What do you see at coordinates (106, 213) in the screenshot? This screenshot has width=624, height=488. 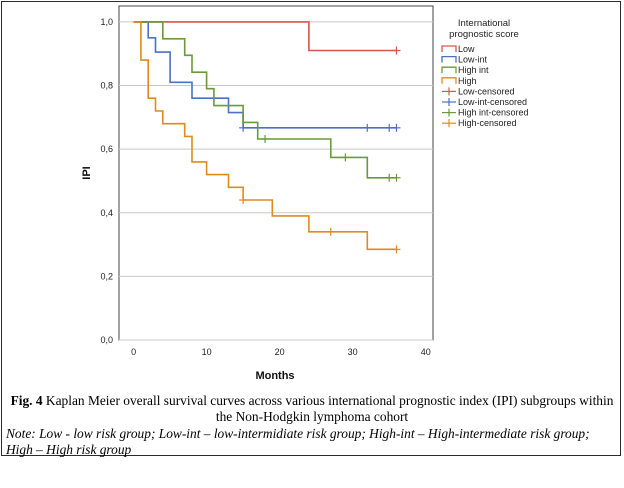 I see `y-tick-label: 0,4` at bounding box center [106, 213].